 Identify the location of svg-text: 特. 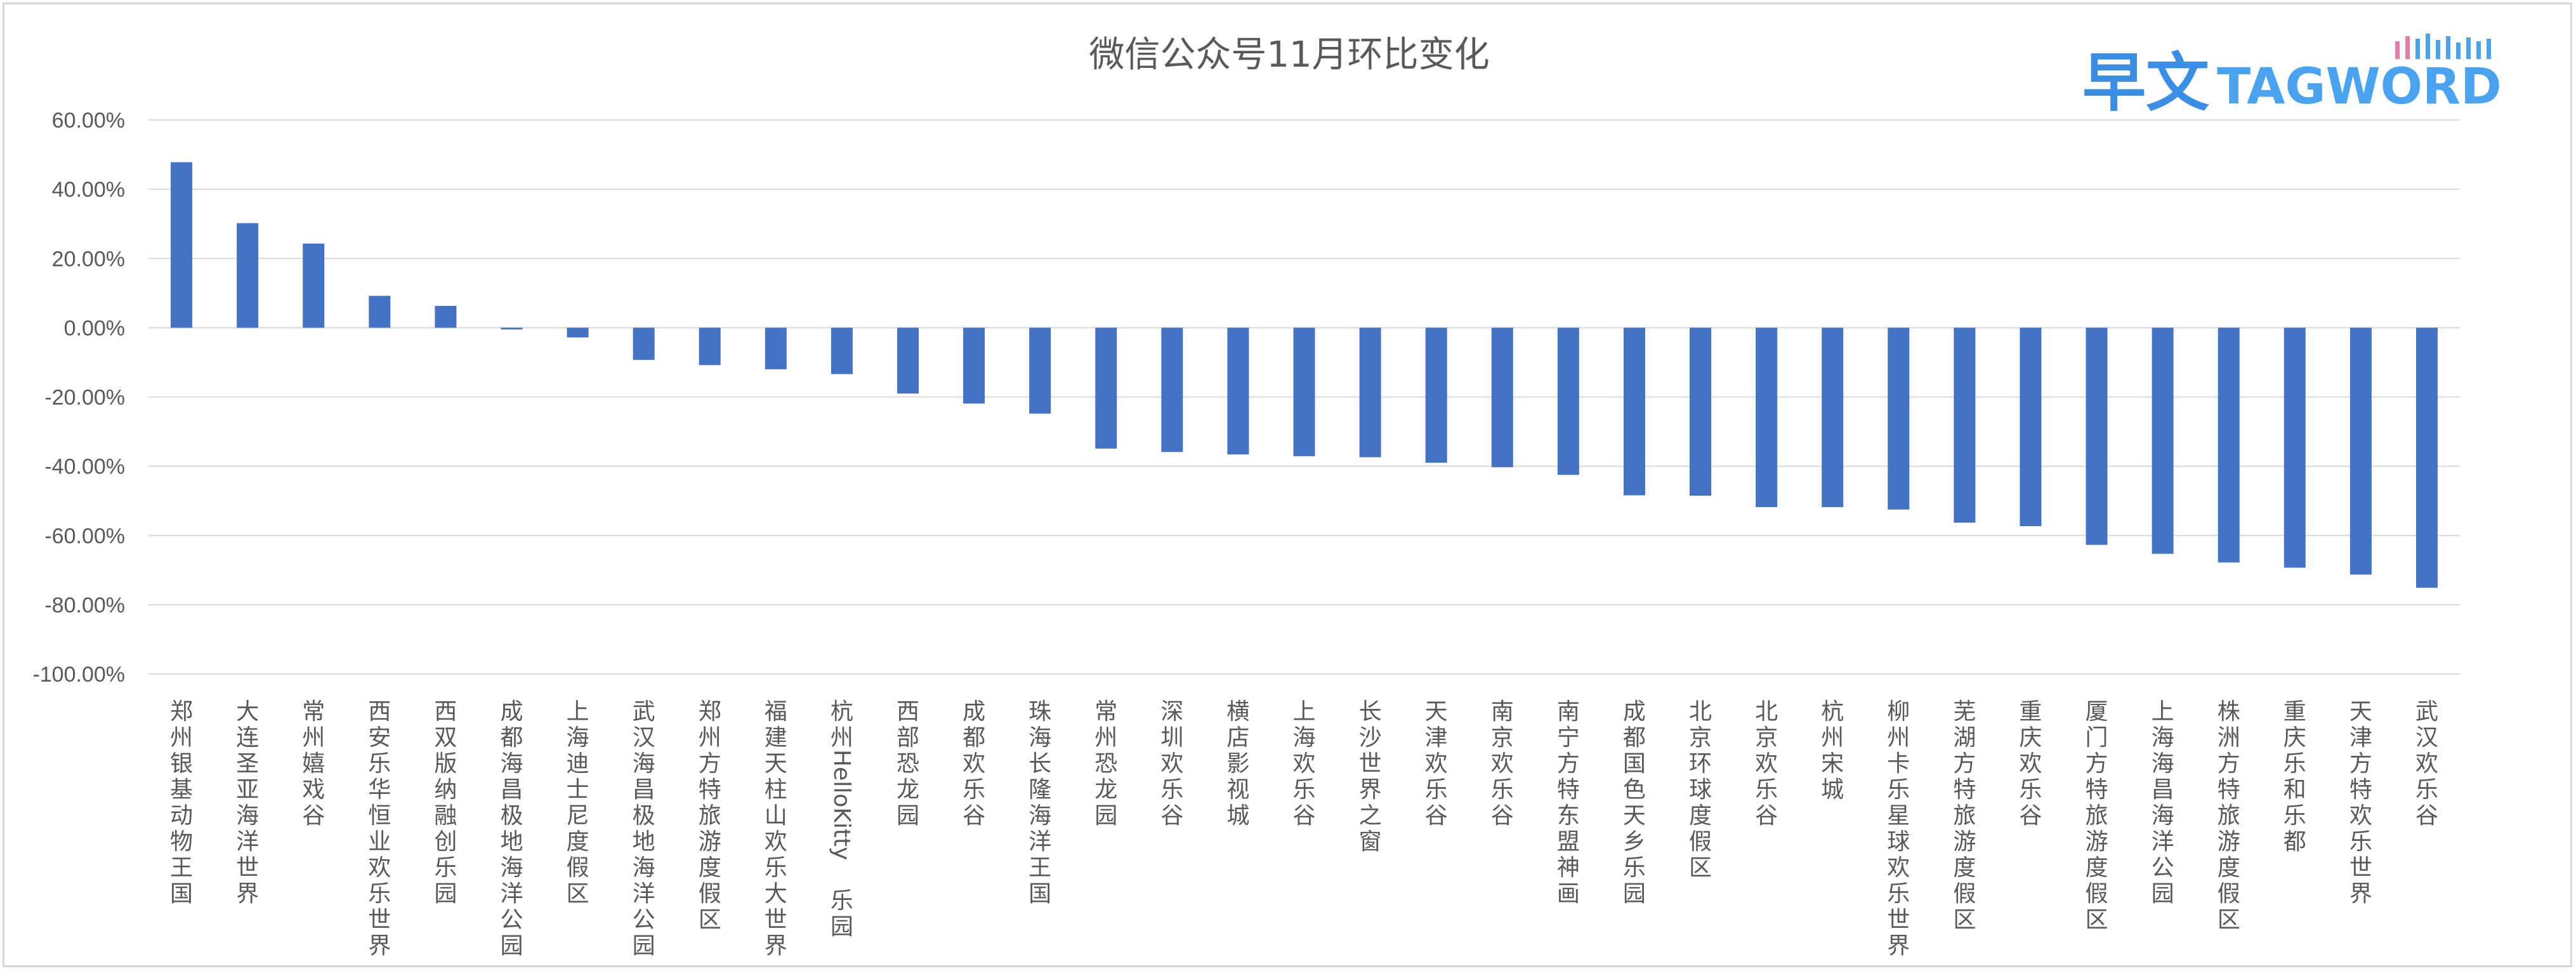
(2229, 790).